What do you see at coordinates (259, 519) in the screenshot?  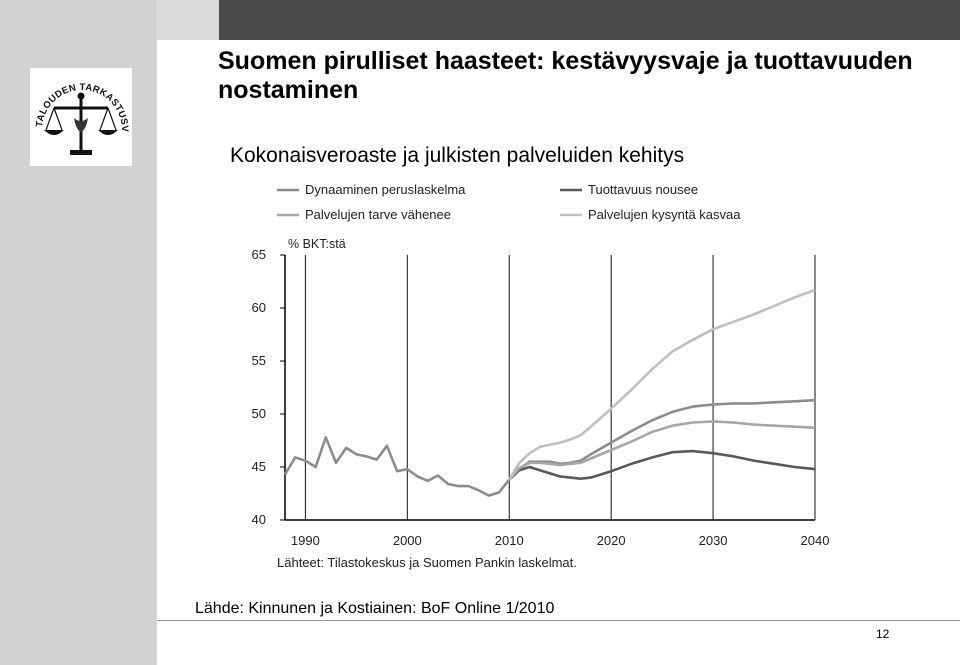 I see `y-tick-label: 40` at bounding box center [259, 519].